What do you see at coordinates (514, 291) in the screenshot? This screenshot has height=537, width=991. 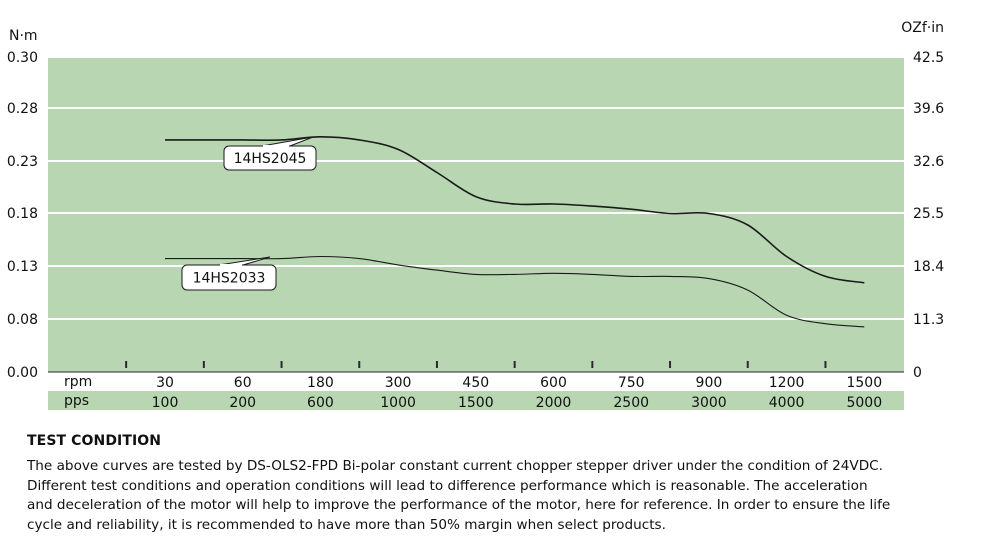 I see `series-line` at bounding box center [514, 291].